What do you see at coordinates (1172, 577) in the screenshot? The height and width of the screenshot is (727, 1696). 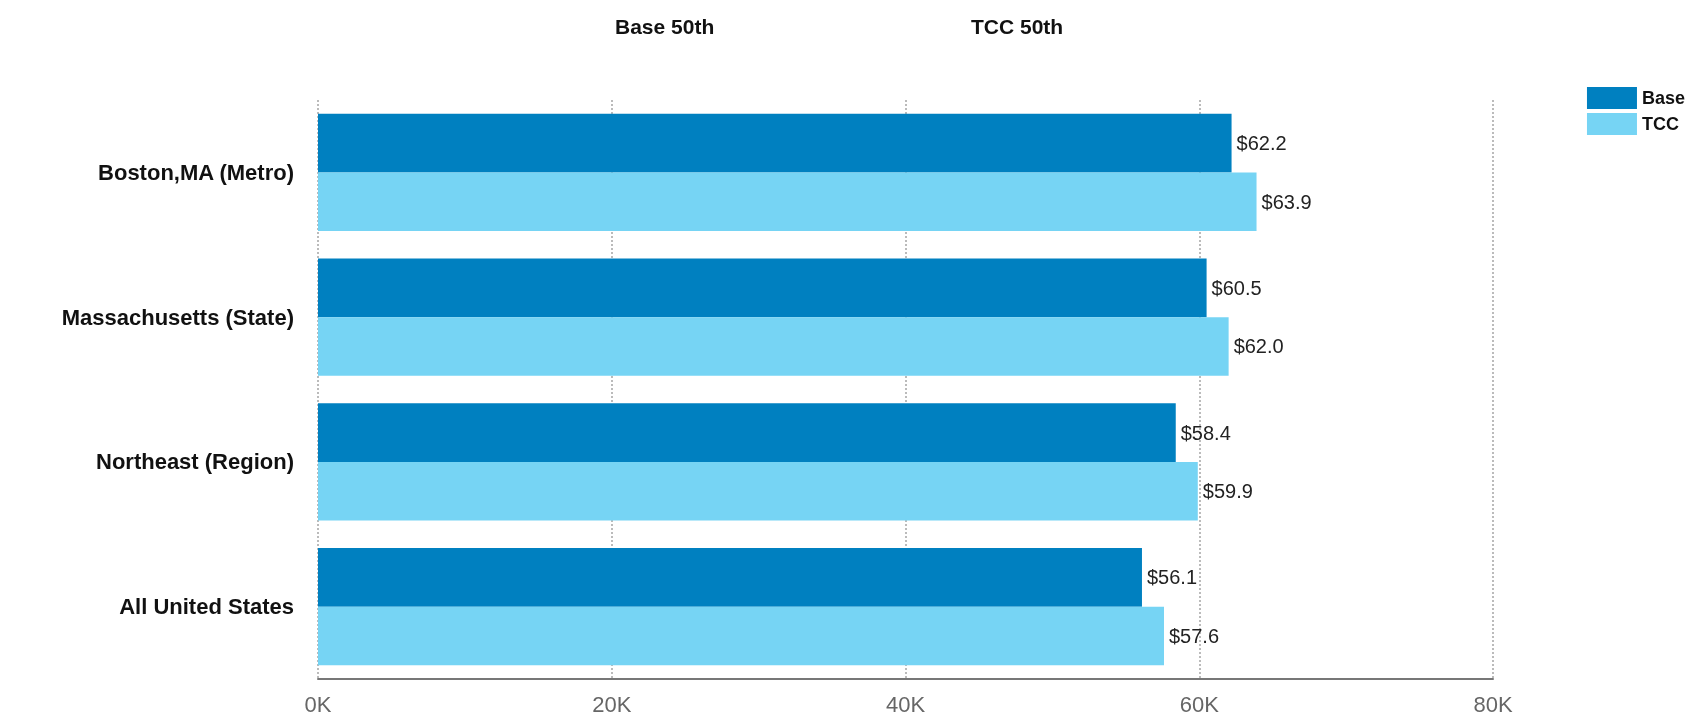 I see `data-label: $56.1` at bounding box center [1172, 577].